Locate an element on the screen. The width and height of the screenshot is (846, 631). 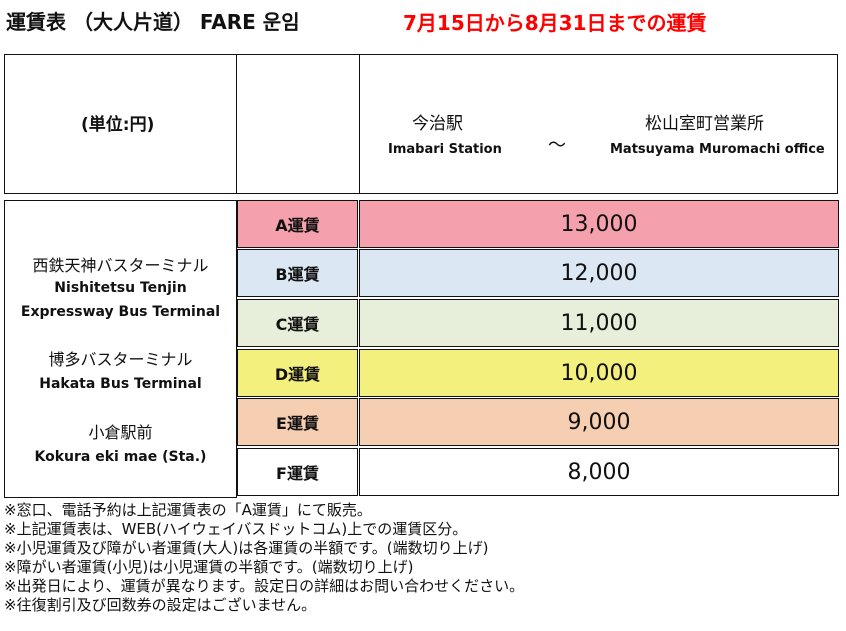
note-1: ※窓口、電話予約は上記運賃表の「A運賃」にて販売。 is located at coordinates (188, 510).